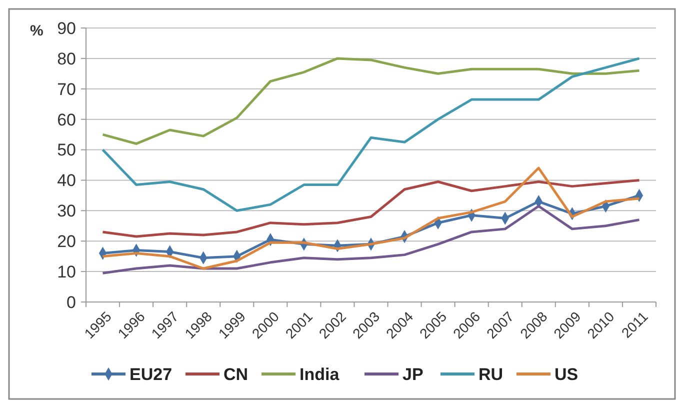 The width and height of the screenshot is (684, 408). I want to click on y-tick-label: 90, so click(66, 28).